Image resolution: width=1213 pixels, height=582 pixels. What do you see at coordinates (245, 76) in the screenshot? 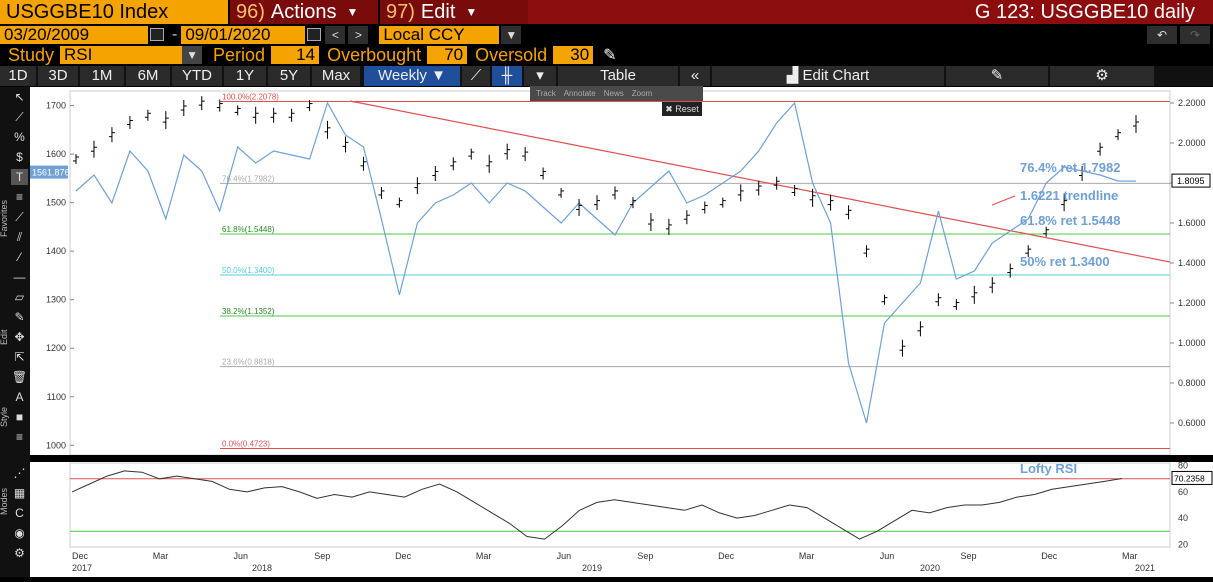
I see `range-1y: 1Y` at bounding box center [245, 76].